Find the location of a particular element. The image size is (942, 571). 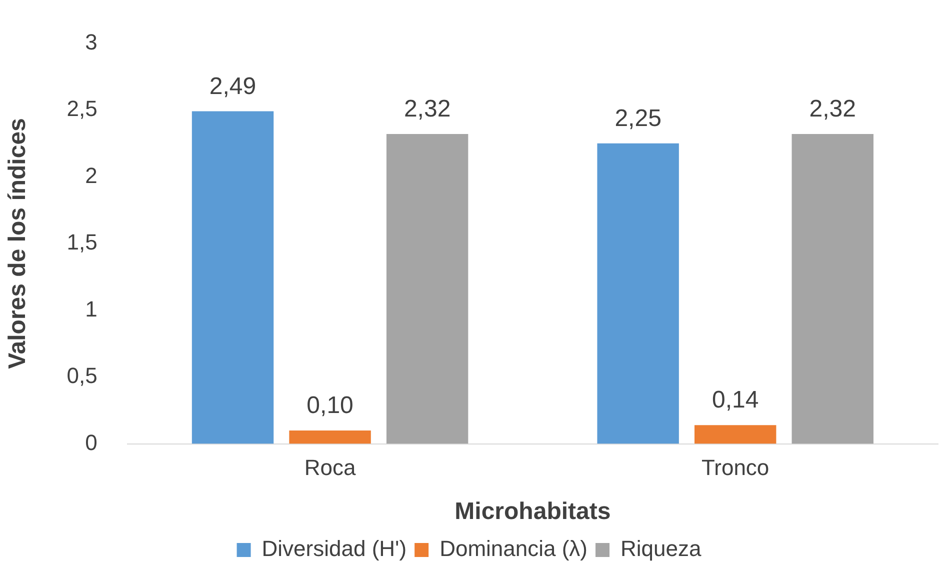

legend-label: Dominancia (λ) is located at coordinates (514, 549).